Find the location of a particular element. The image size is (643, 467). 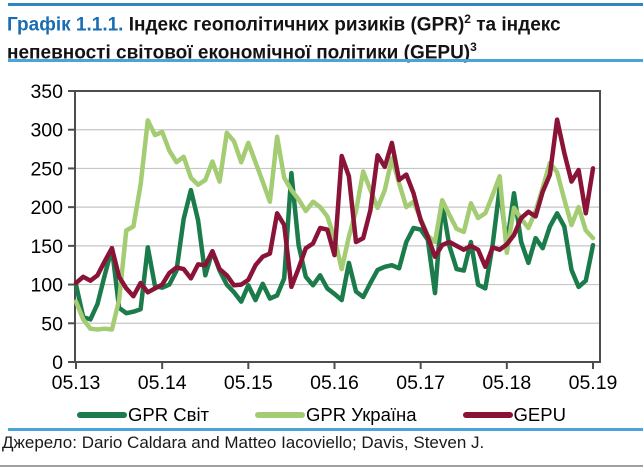

legend-label-gepu: GEPU is located at coordinates (539, 414).